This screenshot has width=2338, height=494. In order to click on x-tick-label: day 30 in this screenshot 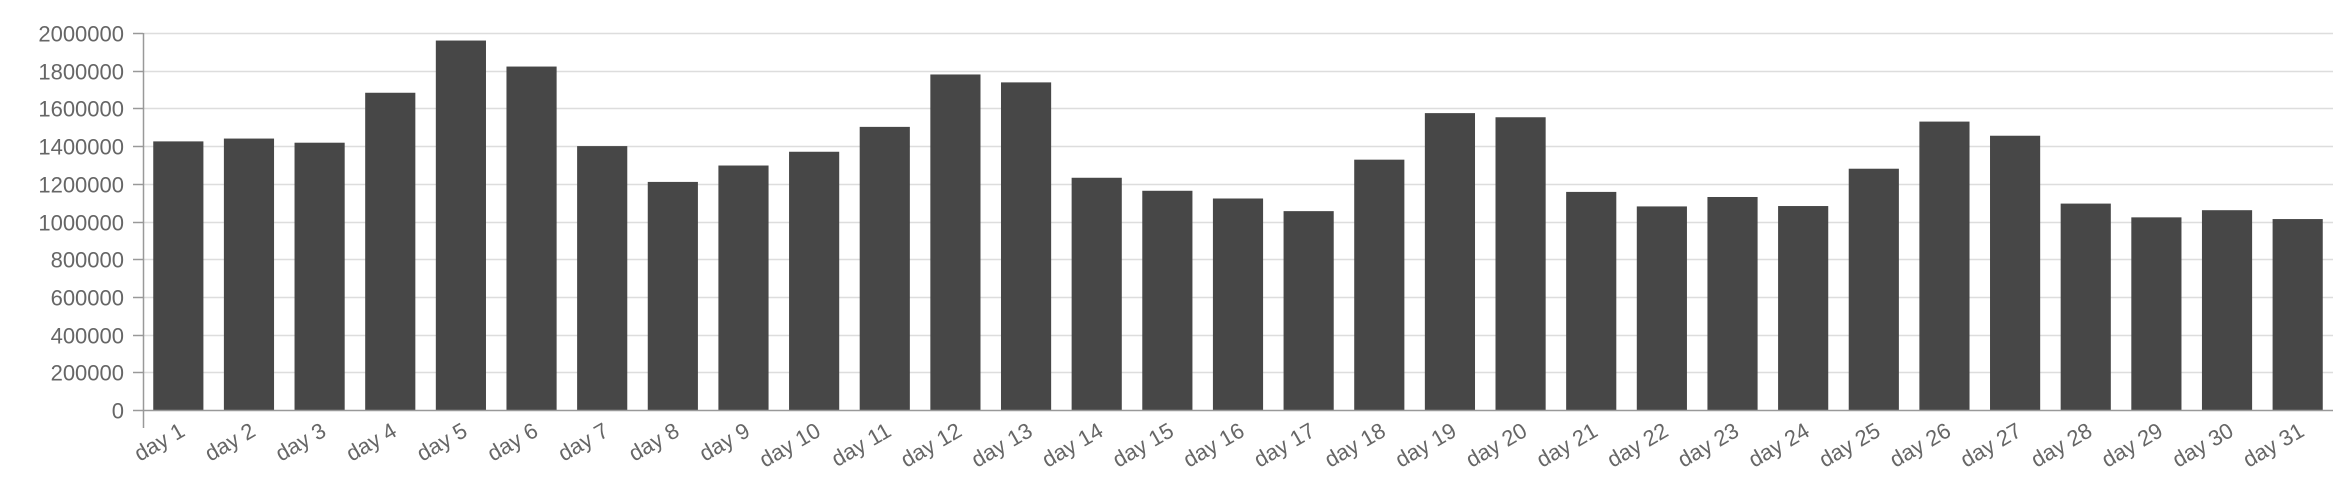, I will do `click(2203, 445)`.